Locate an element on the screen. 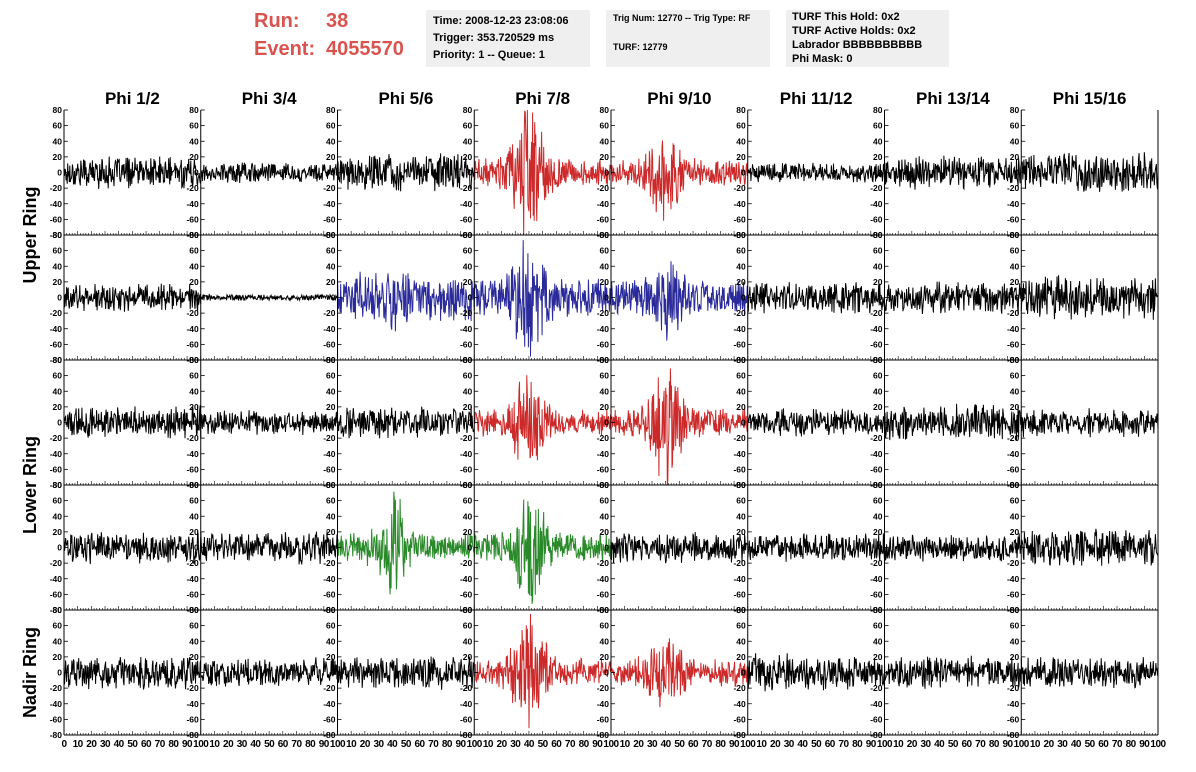 This screenshot has width=1196, height=772. x-tick-label: 50 is located at coordinates (406, 744).